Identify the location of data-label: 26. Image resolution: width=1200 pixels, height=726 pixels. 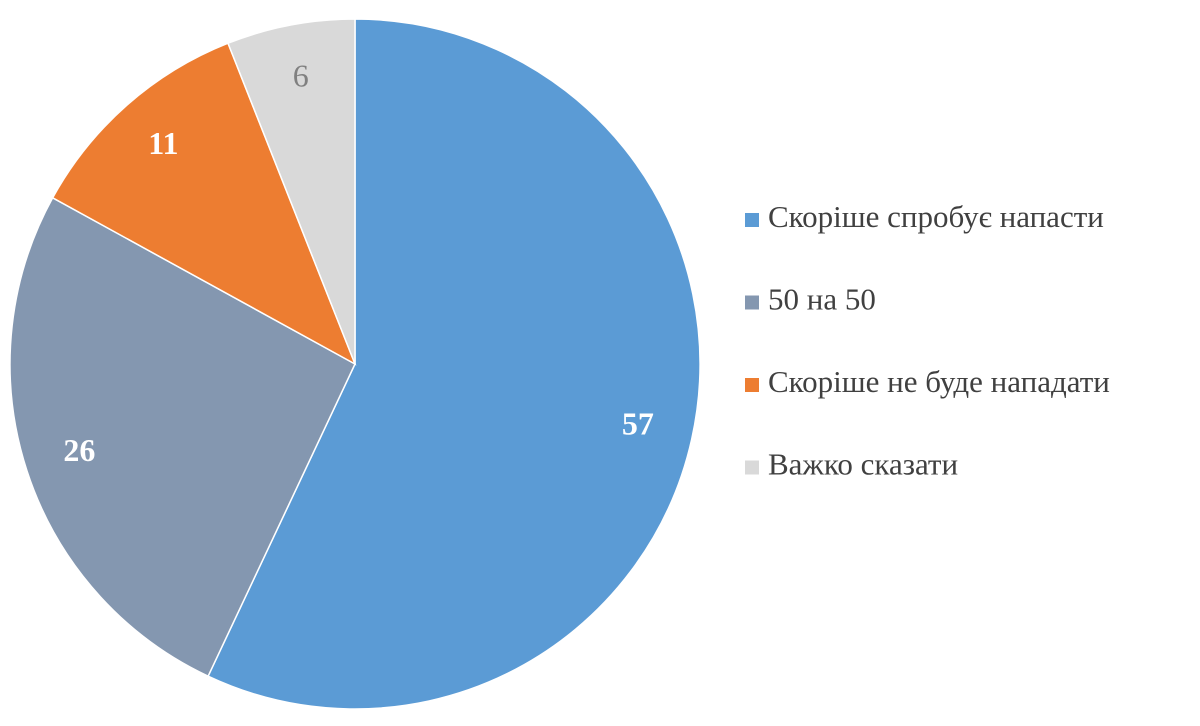
(79, 450).